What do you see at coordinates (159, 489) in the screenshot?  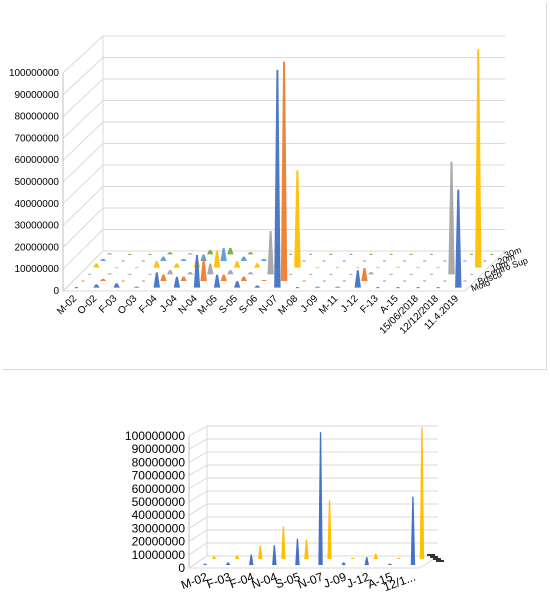 I see `y-tick-label: 60000000` at bounding box center [159, 489].